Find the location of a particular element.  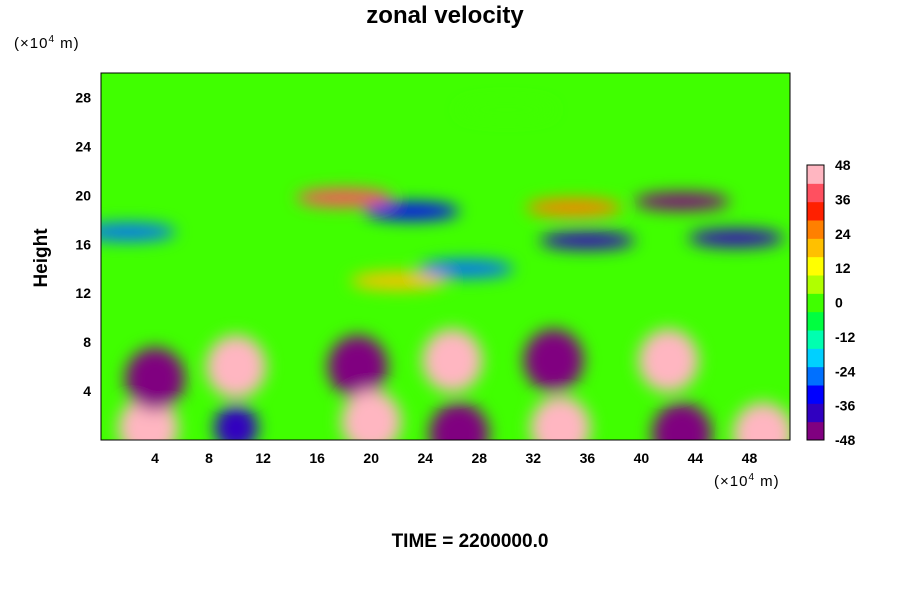

chart-title: zonal velocity is located at coordinates (445, 15).